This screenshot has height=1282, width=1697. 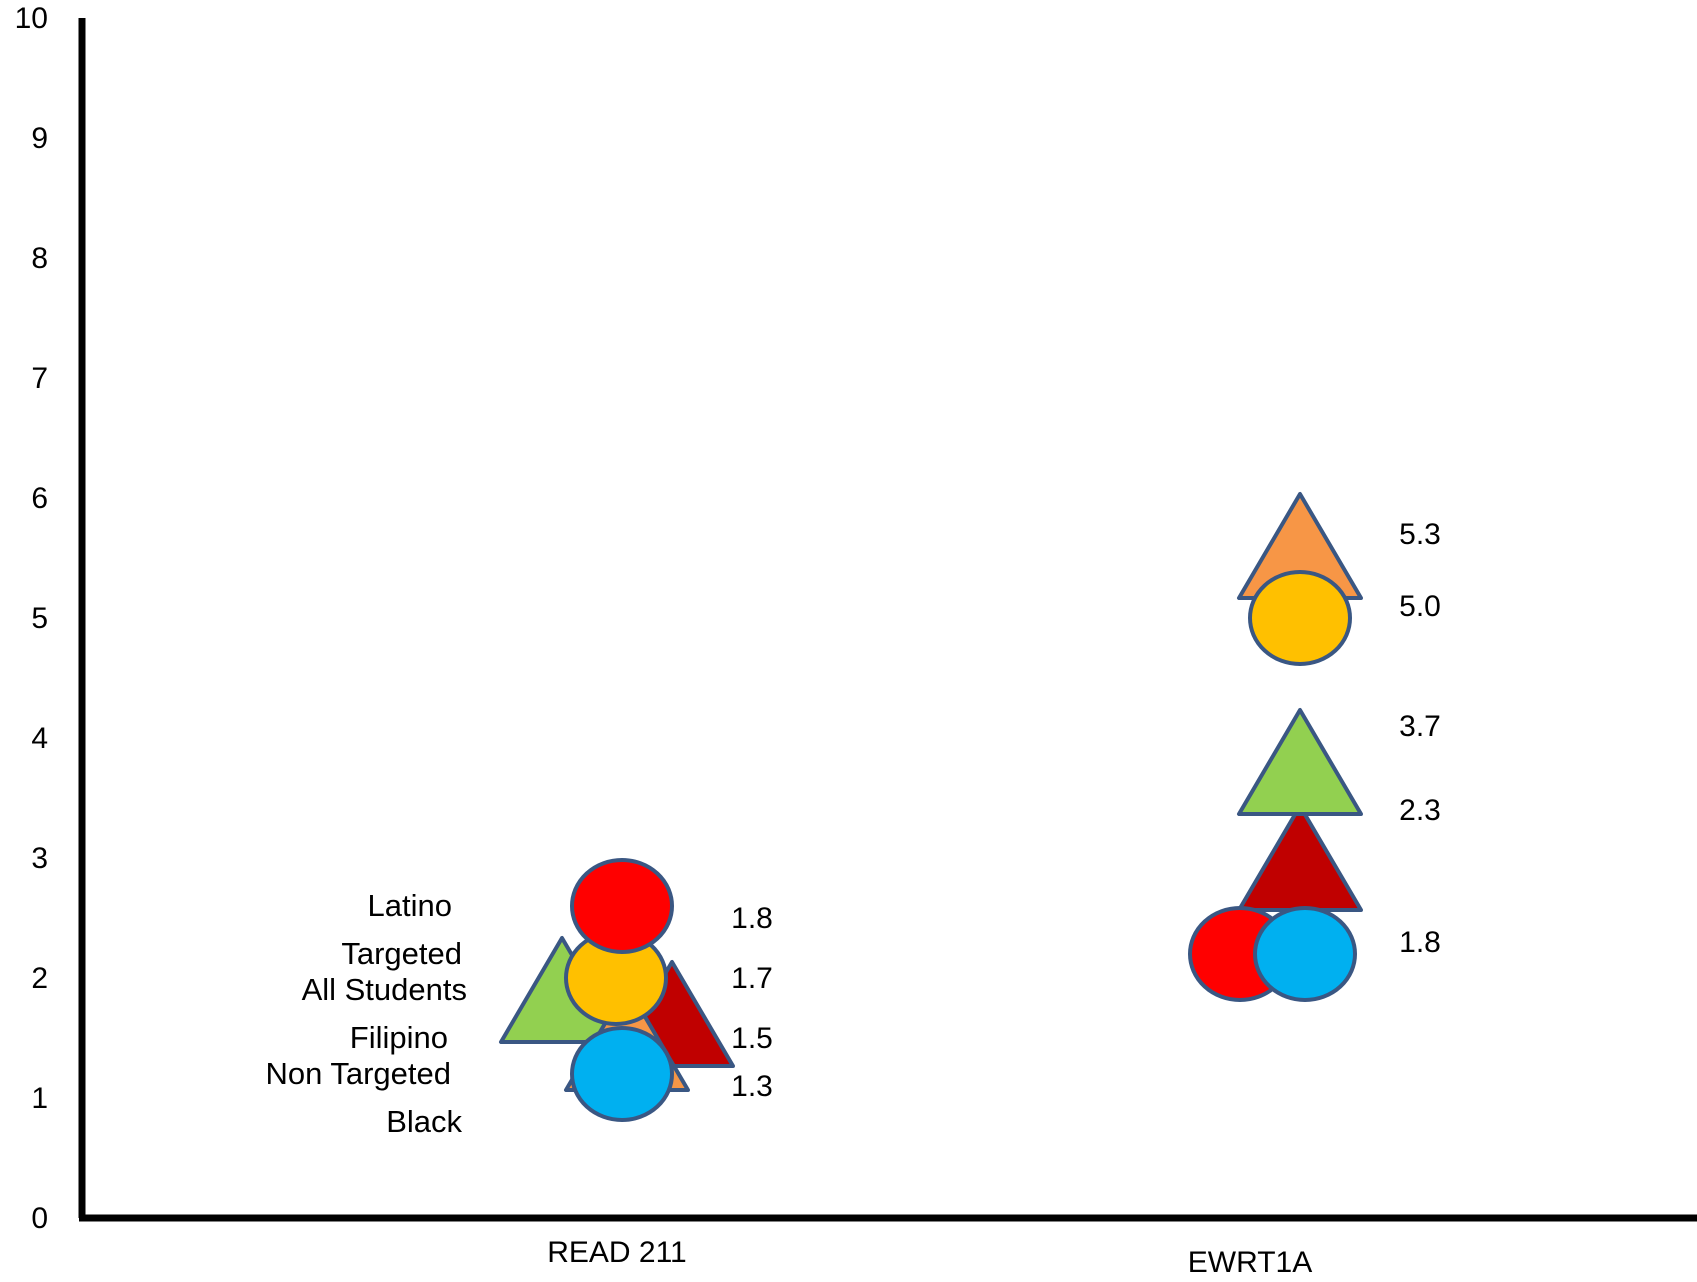 What do you see at coordinates (39, 978) in the screenshot?
I see `y-tick-label: 2` at bounding box center [39, 978].